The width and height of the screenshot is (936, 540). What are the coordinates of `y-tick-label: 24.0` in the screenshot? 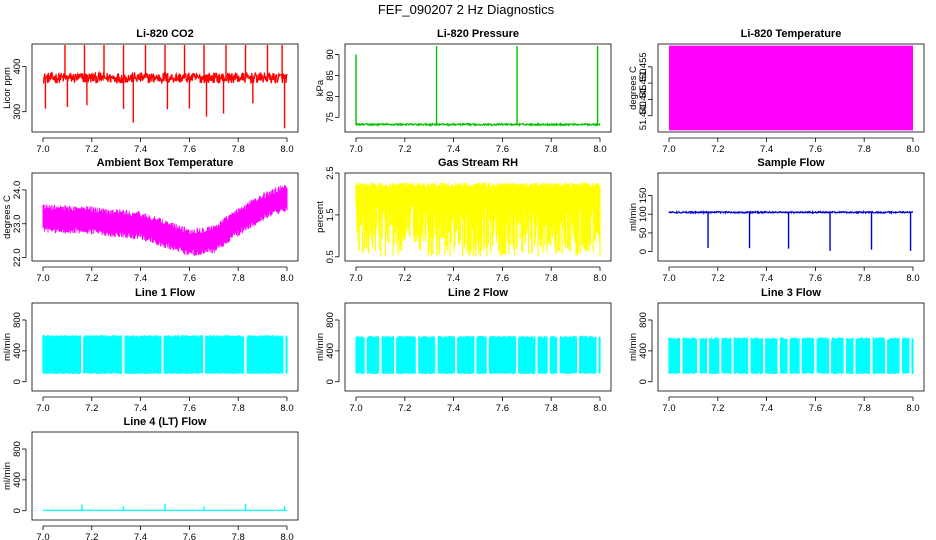 It's located at (17, 190).